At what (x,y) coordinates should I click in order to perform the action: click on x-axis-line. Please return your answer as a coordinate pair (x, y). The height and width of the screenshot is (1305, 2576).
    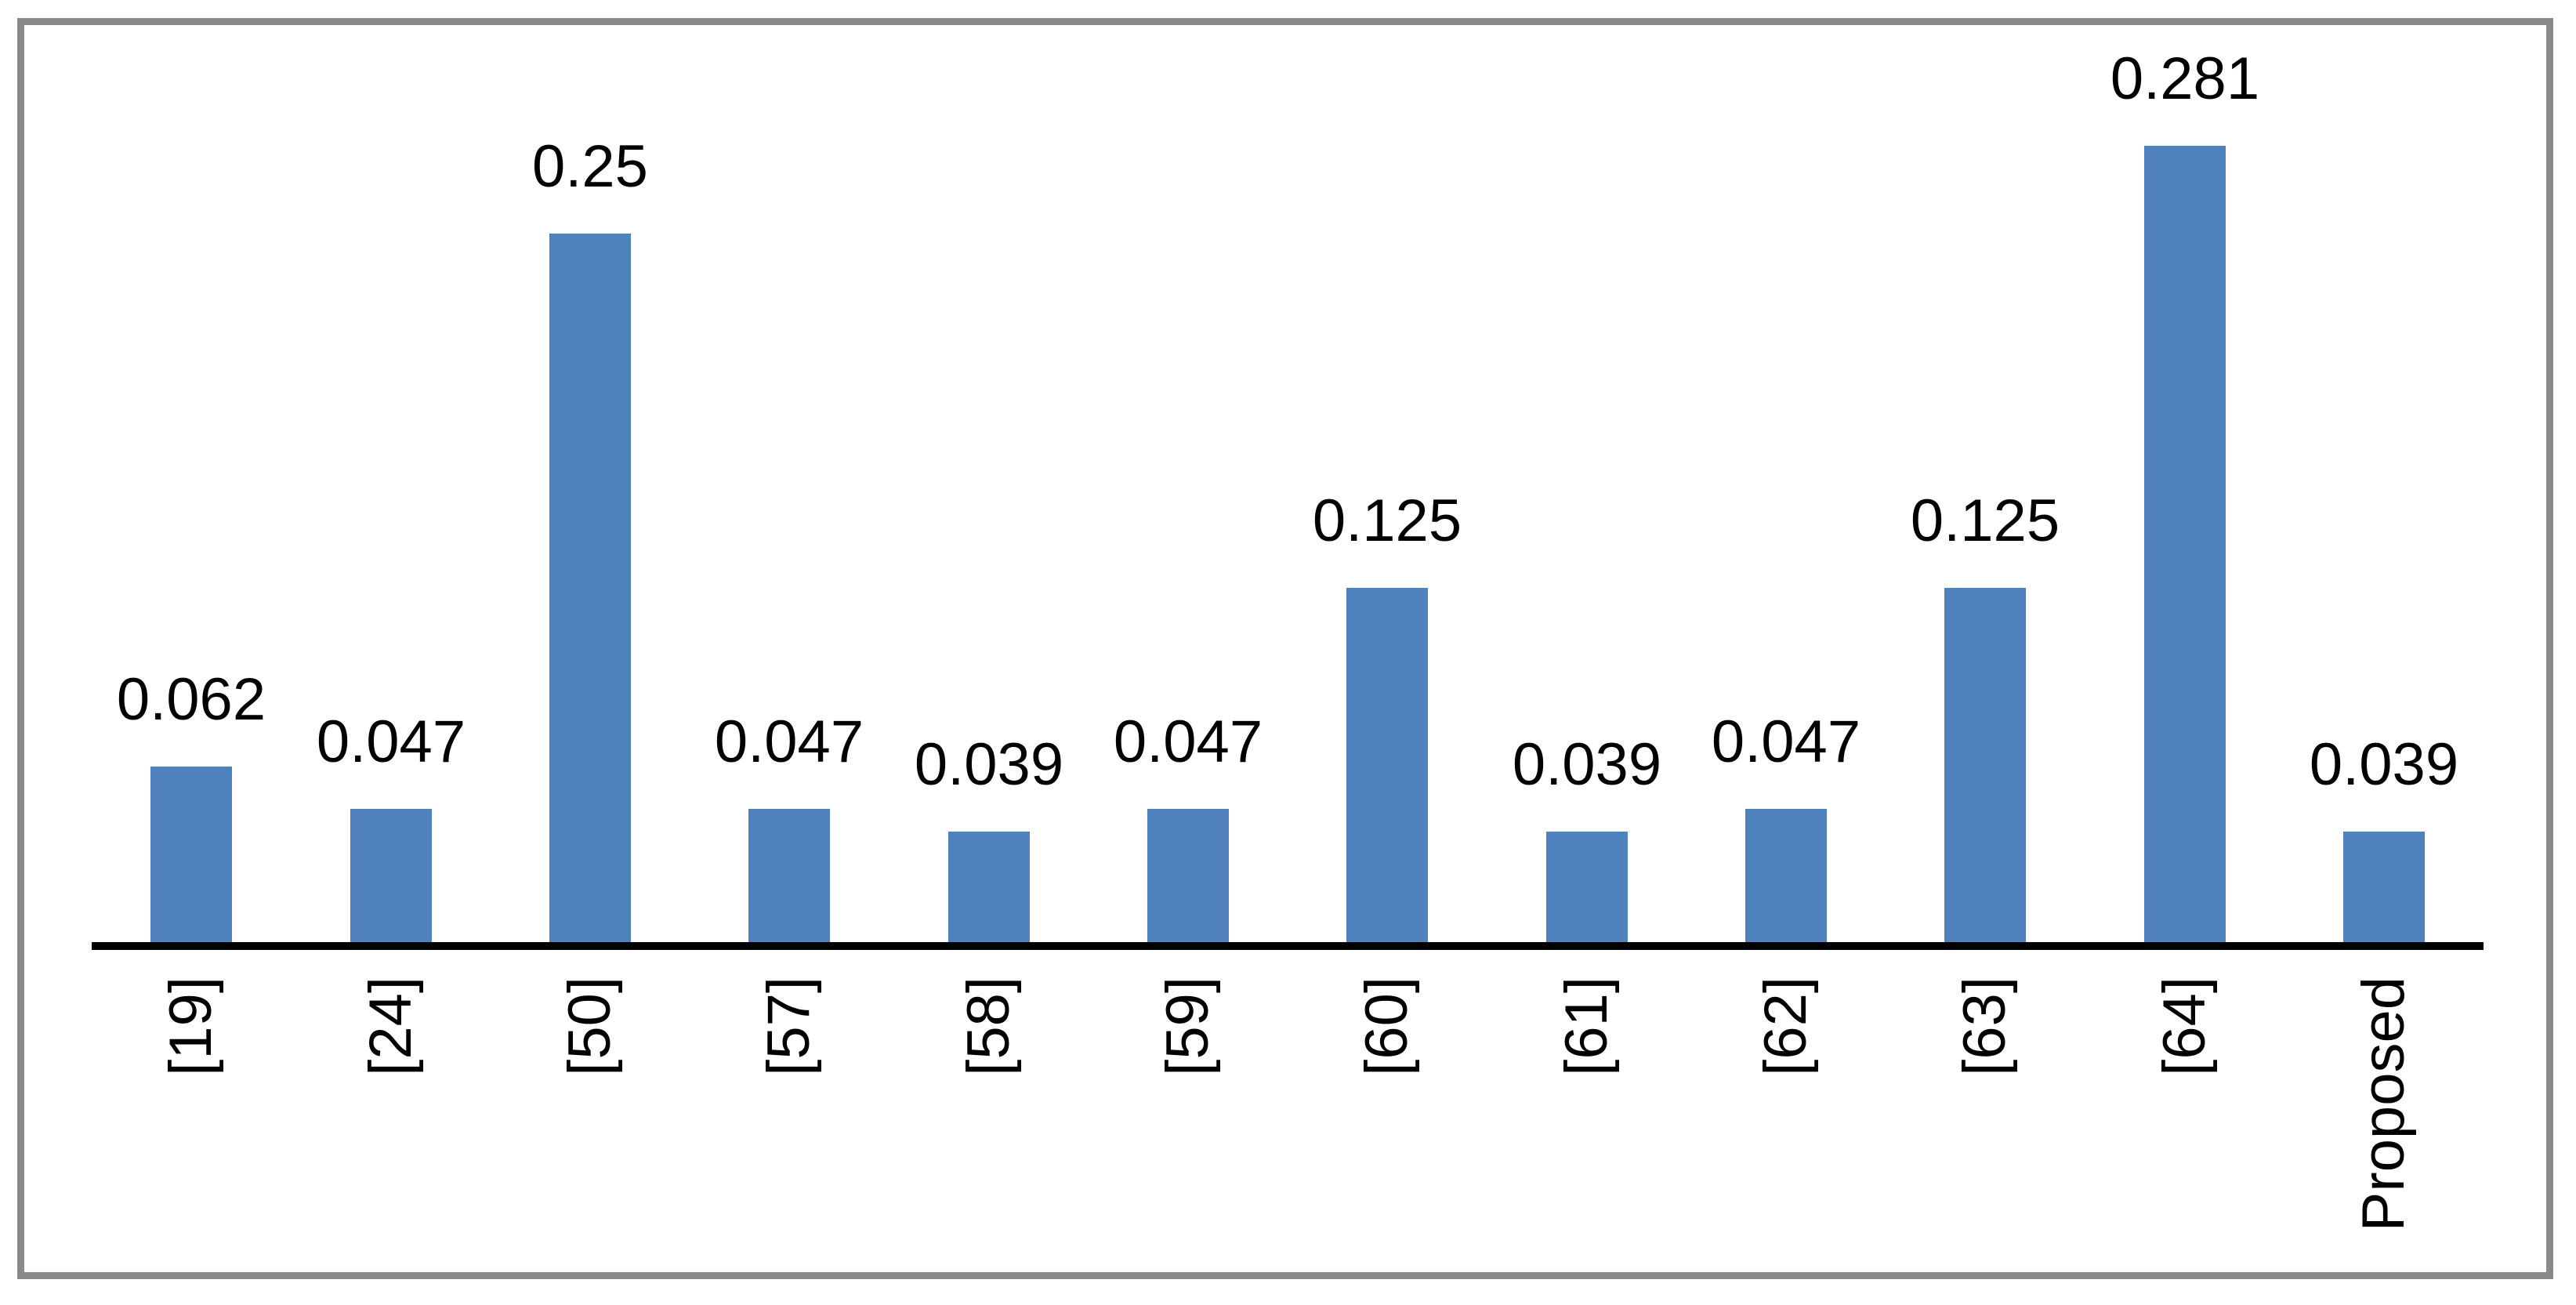
    Looking at the image, I should click on (1288, 946).